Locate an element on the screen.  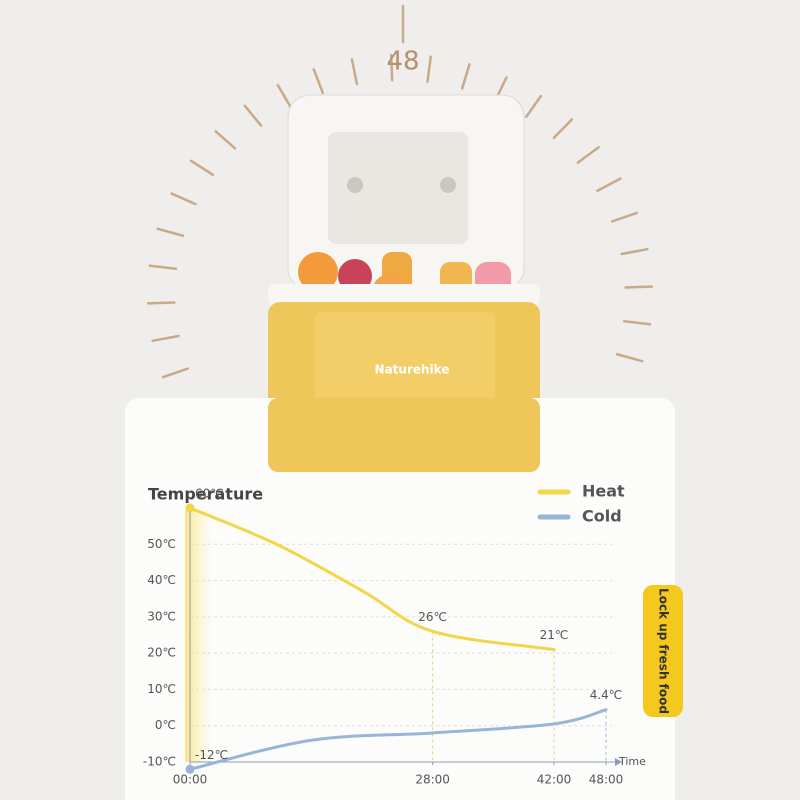
fruit is located at coordinates (318, 272).